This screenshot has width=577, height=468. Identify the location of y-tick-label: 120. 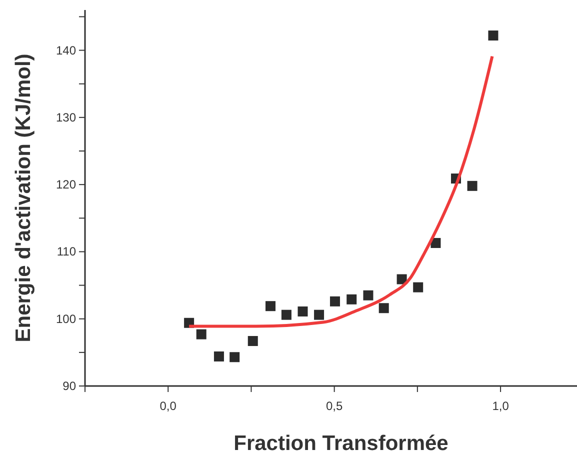
(66, 185).